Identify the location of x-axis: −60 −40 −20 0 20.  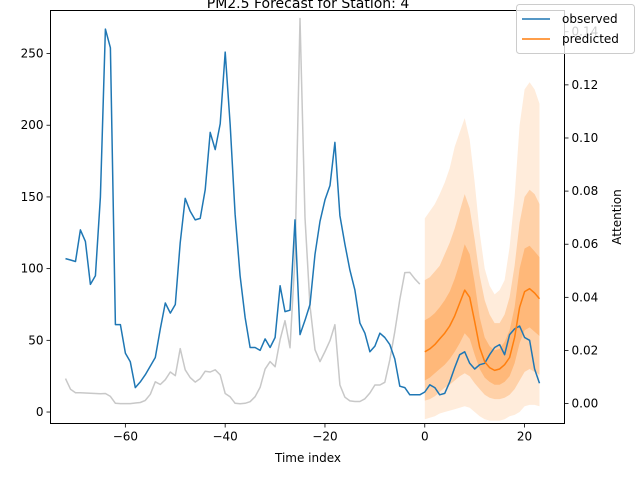
(322, 433).